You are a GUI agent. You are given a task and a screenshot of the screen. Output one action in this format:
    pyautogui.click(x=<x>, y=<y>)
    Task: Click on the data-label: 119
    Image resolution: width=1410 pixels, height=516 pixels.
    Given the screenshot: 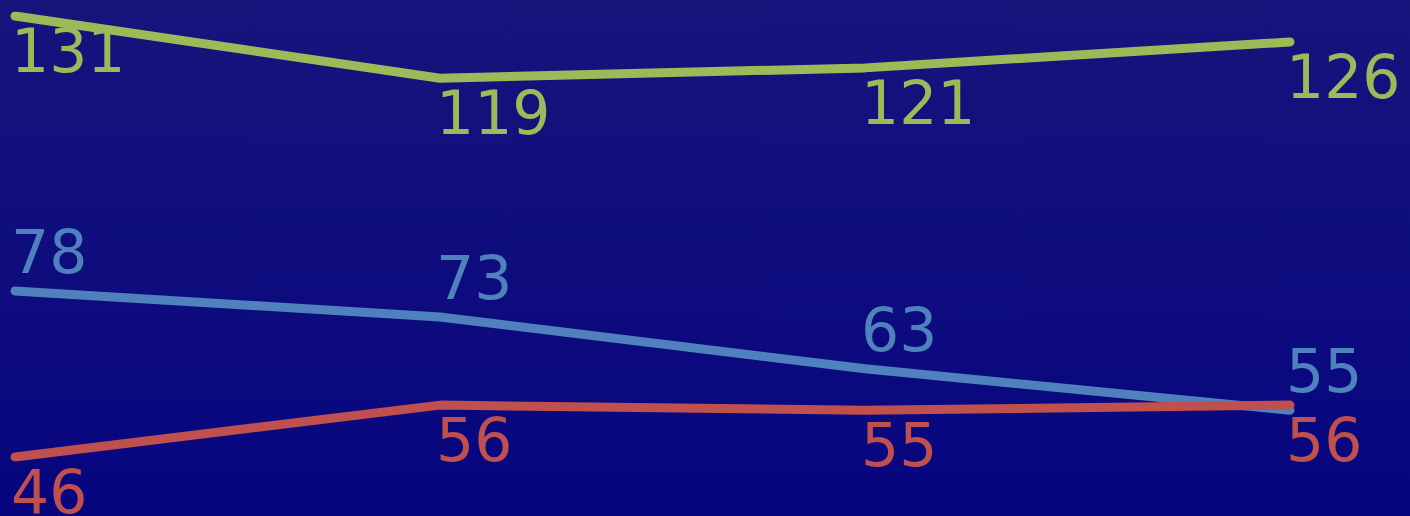 What is the action you would take?
    pyautogui.click(x=493, y=113)
    